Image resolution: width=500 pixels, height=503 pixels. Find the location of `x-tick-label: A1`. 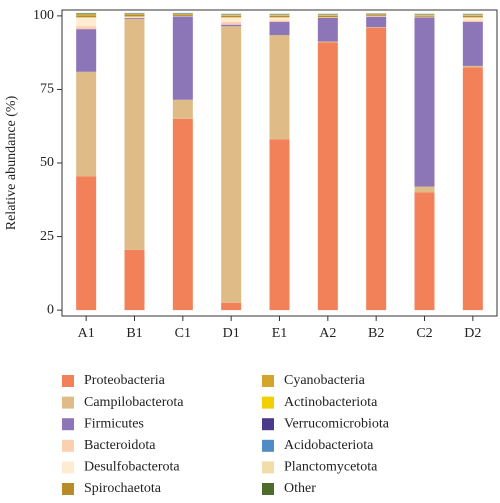

x-tick-label: A1 is located at coordinates (86, 333).